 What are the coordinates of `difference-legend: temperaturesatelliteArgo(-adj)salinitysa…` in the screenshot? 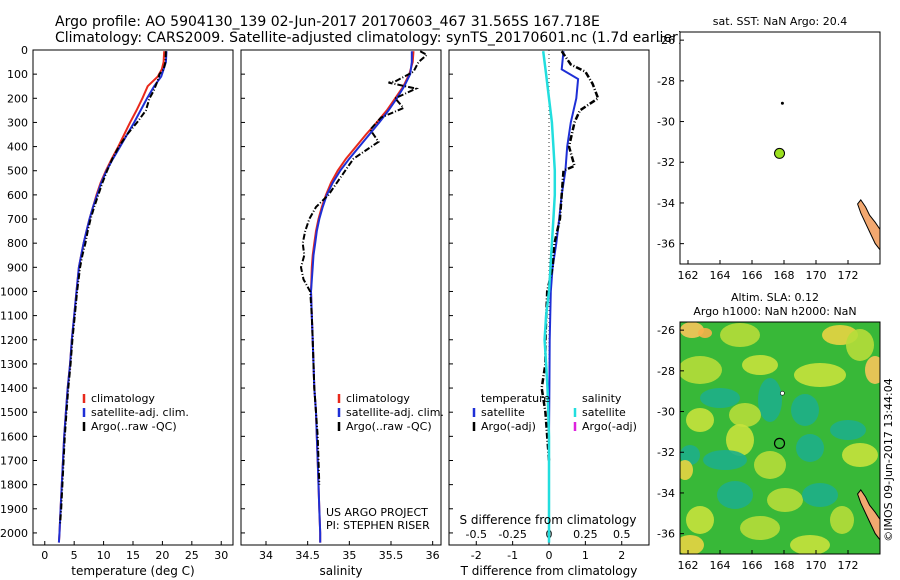 It's located at (554, 412).